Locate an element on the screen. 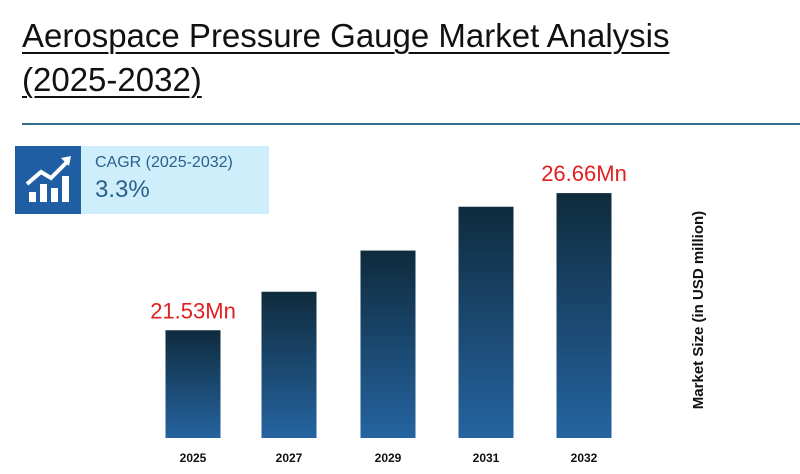  bar-2031 is located at coordinates (486, 322).